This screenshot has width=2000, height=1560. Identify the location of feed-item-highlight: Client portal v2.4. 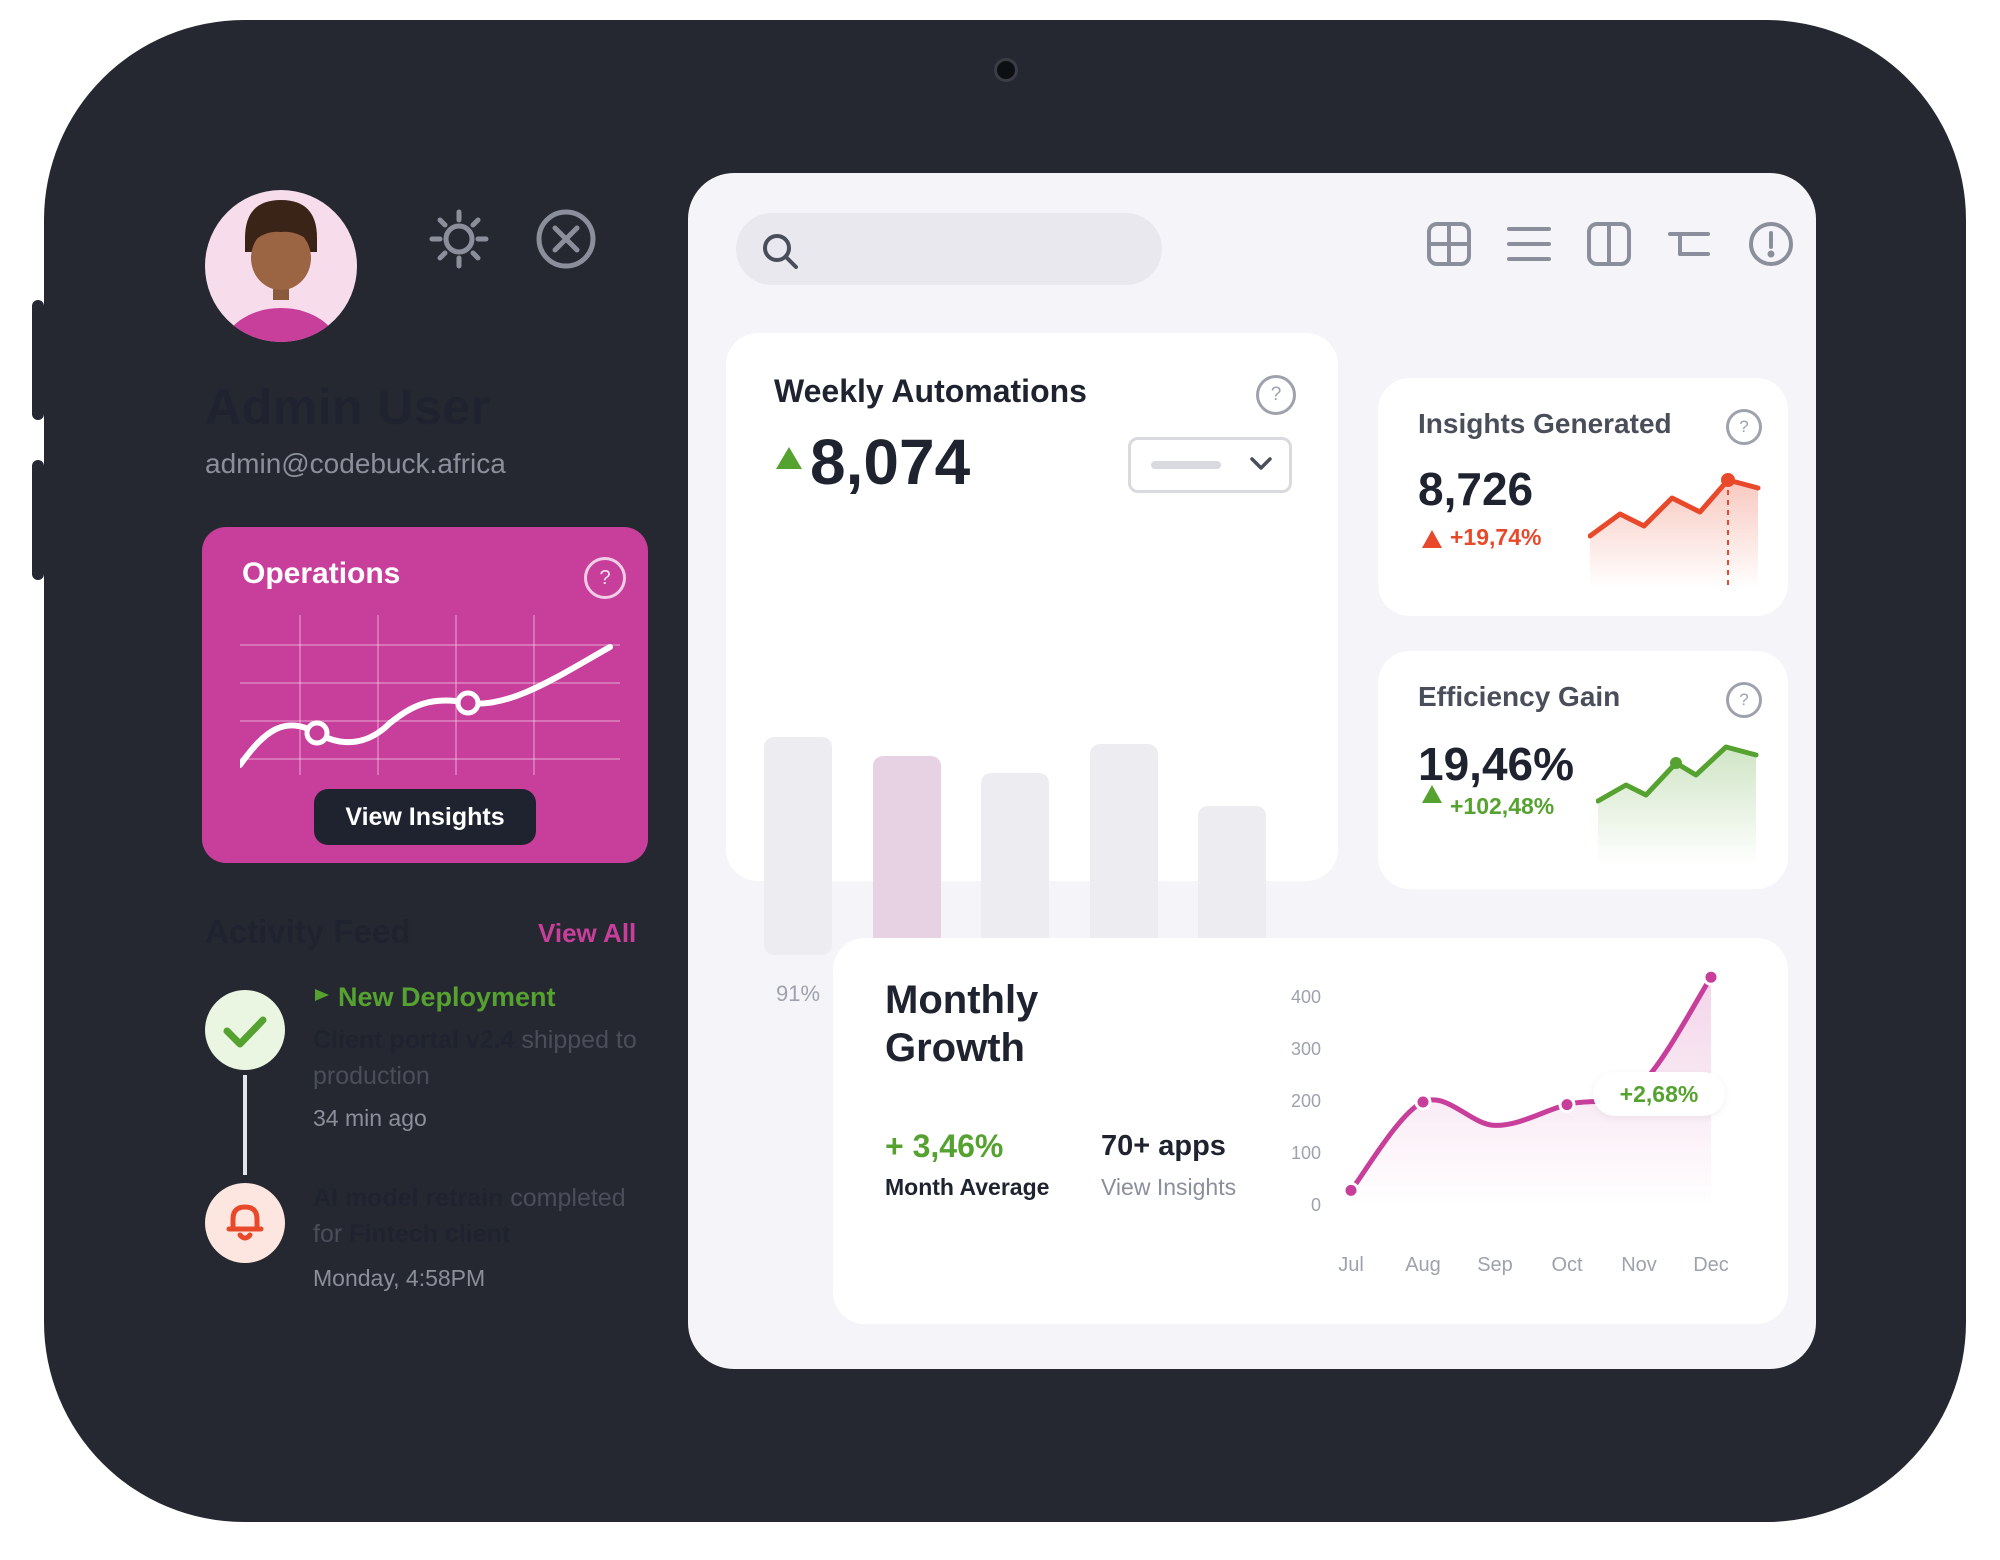
(414, 1040).